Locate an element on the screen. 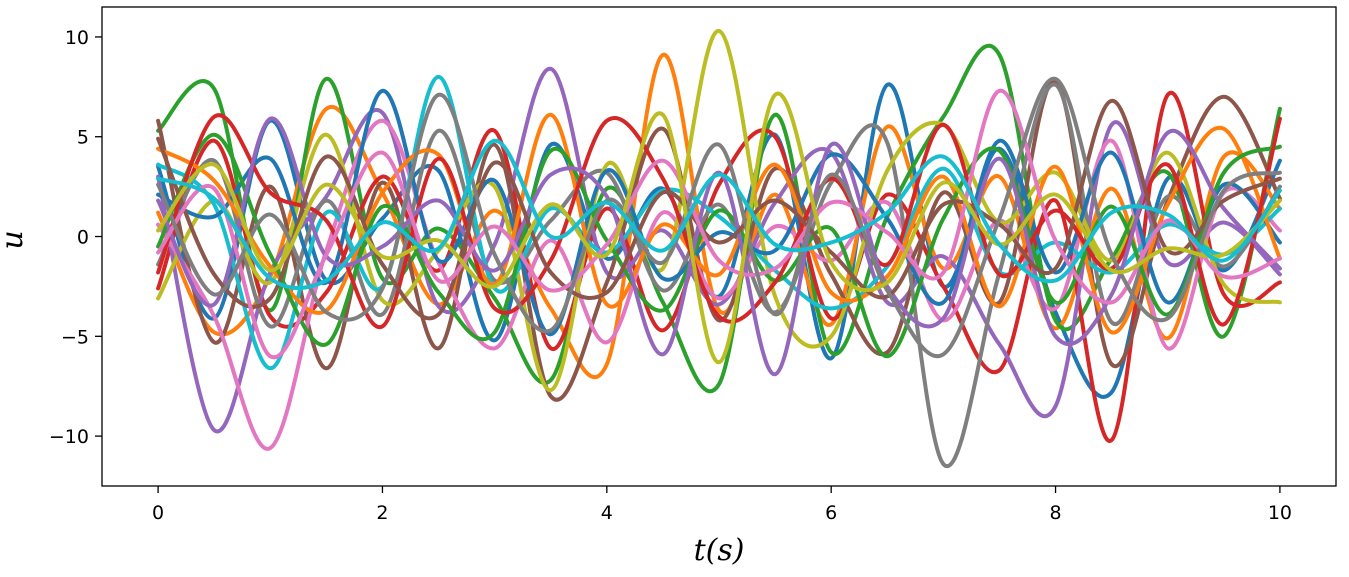 The width and height of the screenshot is (1349, 577). y-axis-label: u is located at coordinates (15, 239).